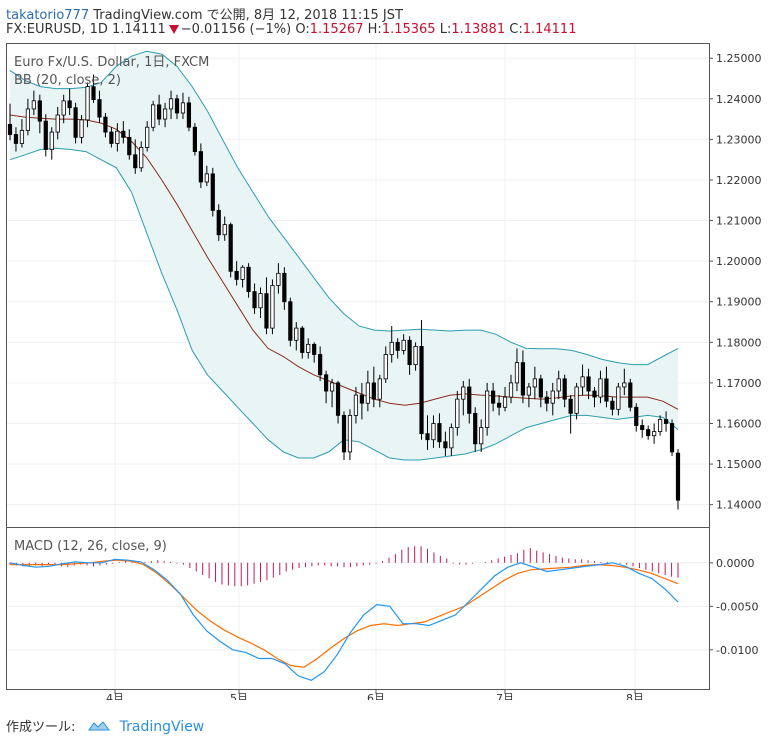 The width and height of the screenshot is (768, 744). I want to click on open-label: O:, so click(302, 29).